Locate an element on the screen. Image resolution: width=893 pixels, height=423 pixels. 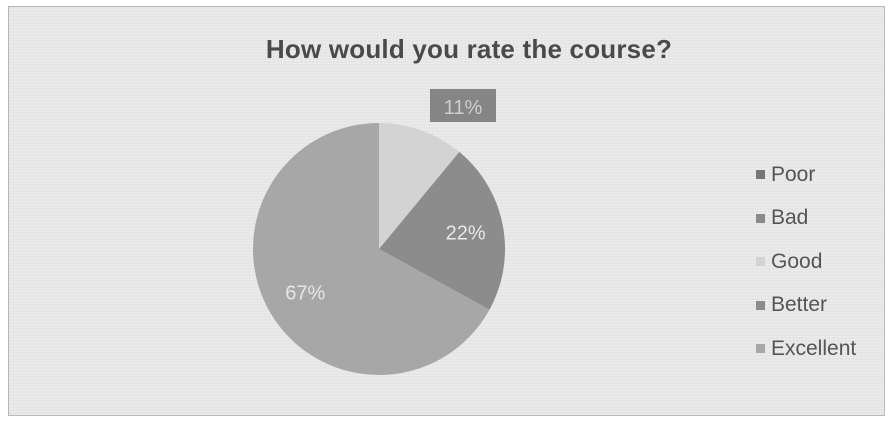
legend-item-good: Good is located at coordinates (806, 262).